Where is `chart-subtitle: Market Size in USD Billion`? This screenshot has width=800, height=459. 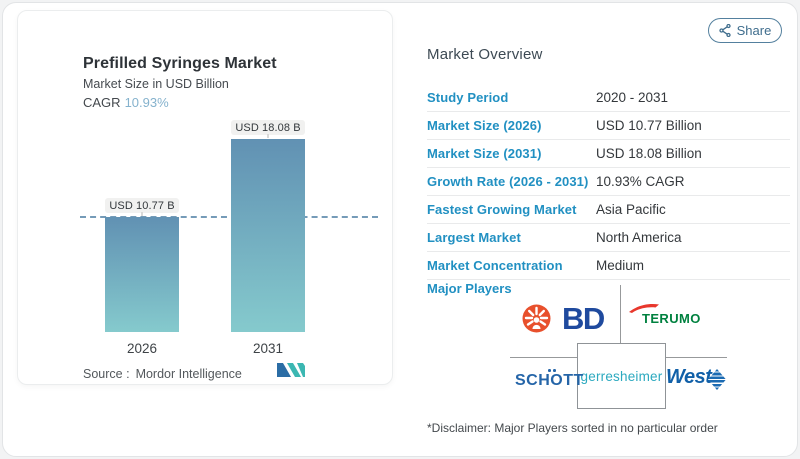 chart-subtitle: Market Size in USD Billion is located at coordinates (156, 84).